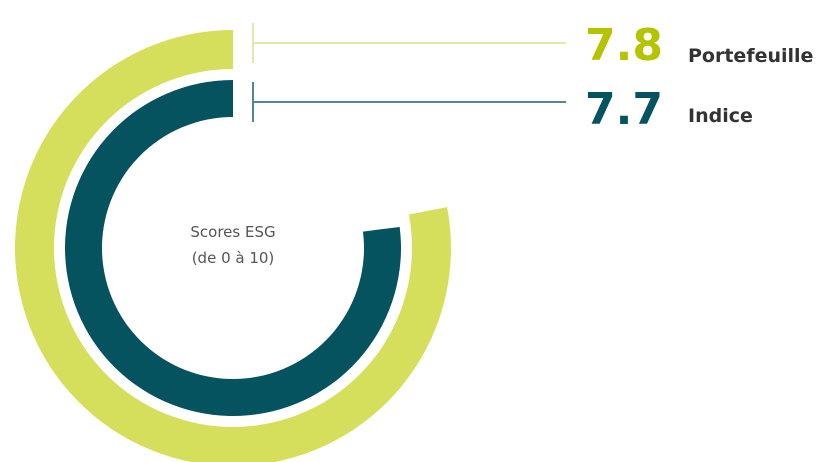  Describe the element at coordinates (624, 109) in the screenshot. I see `index-score-value: 7.7` at that location.